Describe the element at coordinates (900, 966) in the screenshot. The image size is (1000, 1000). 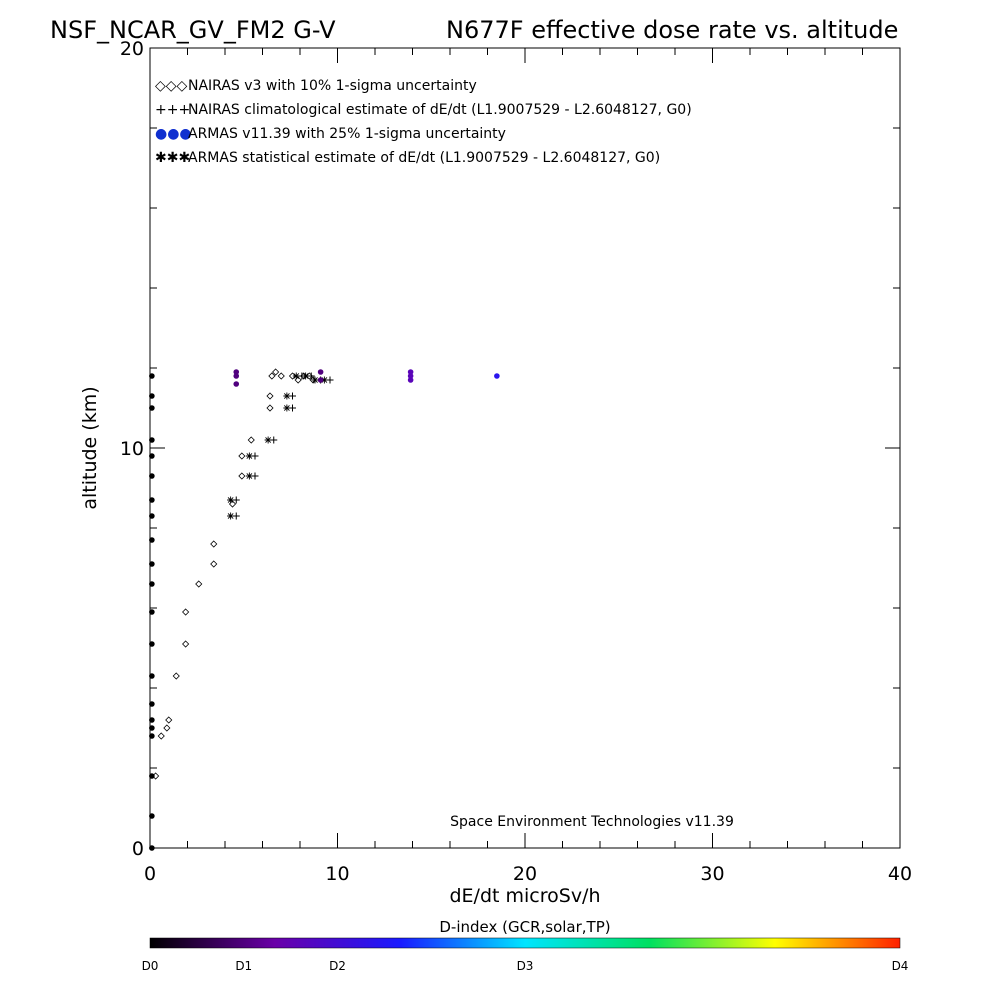
I see `colorbar-label: D4` at that location.